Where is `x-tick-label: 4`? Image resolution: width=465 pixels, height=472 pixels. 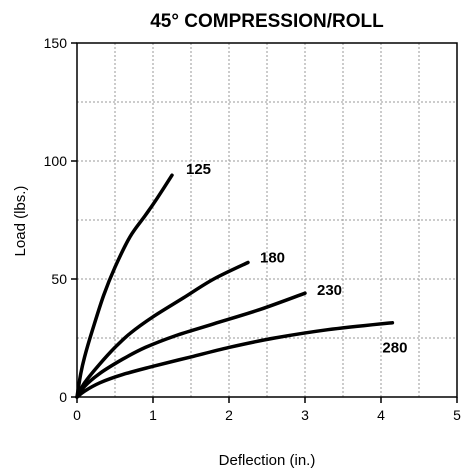
x-tick-label: 4 is located at coordinates (381, 415).